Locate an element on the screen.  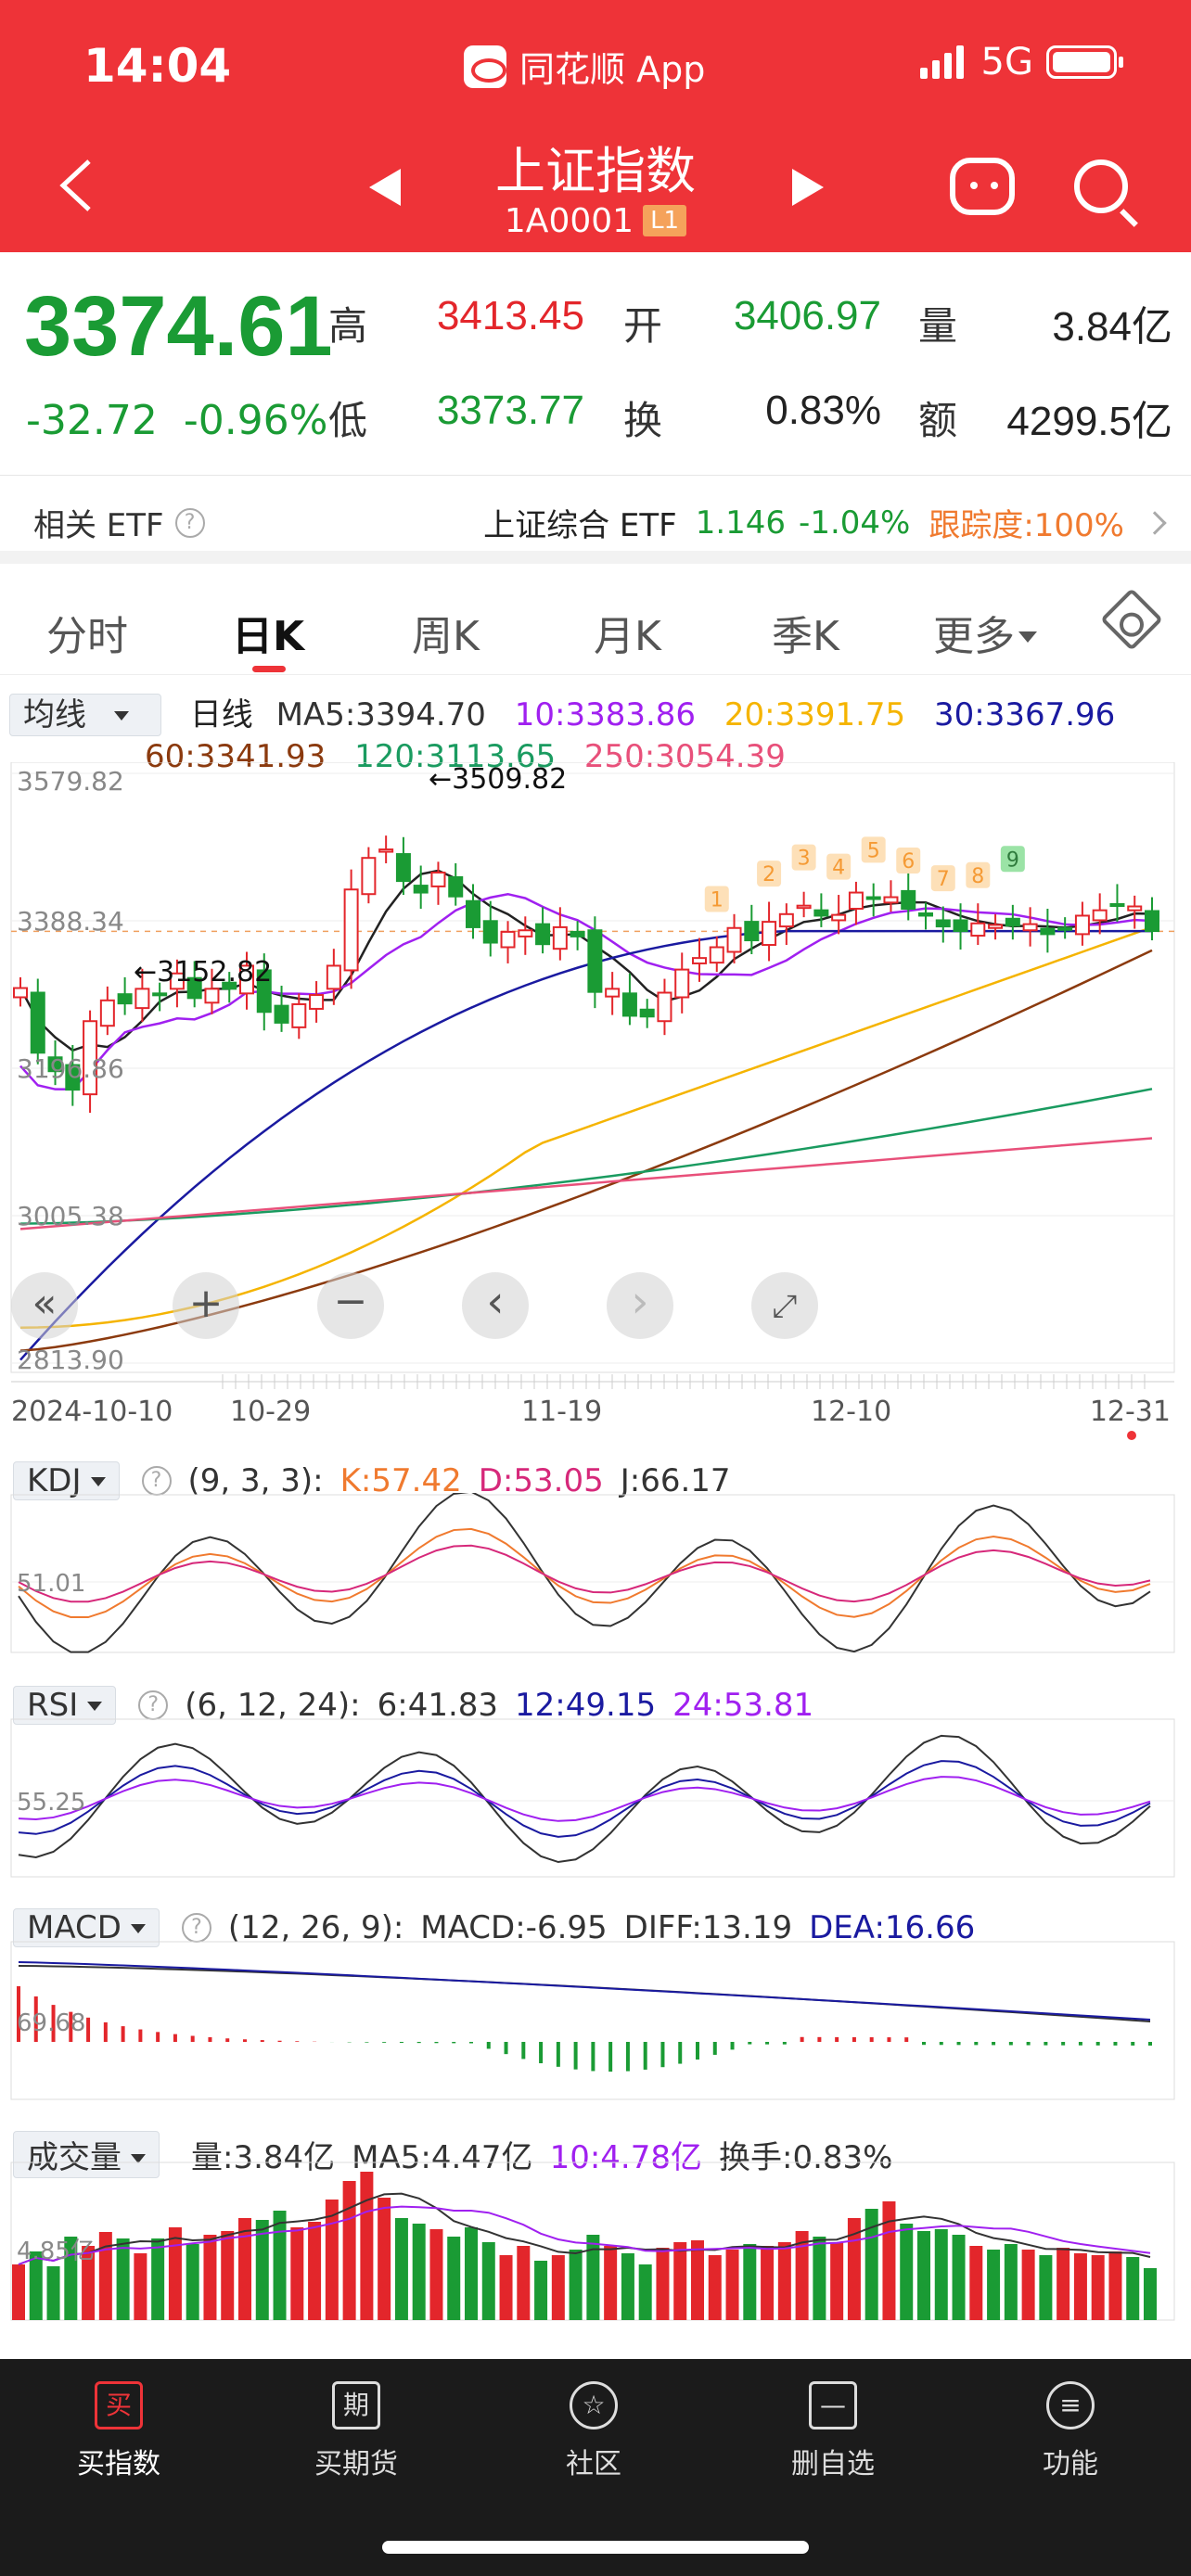
stock-code: 1A0001 L1 is located at coordinates (595, 221).